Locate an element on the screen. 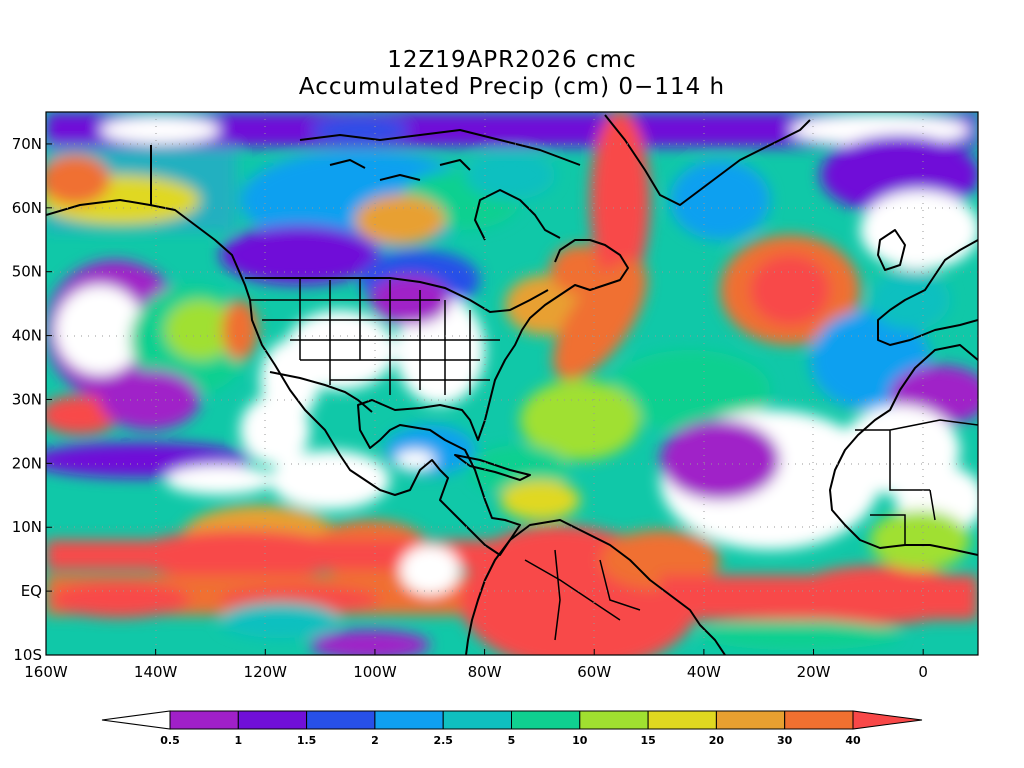 The height and width of the screenshot is (768, 1024). colorbar-high-arrow is located at coordinates (887, 720).